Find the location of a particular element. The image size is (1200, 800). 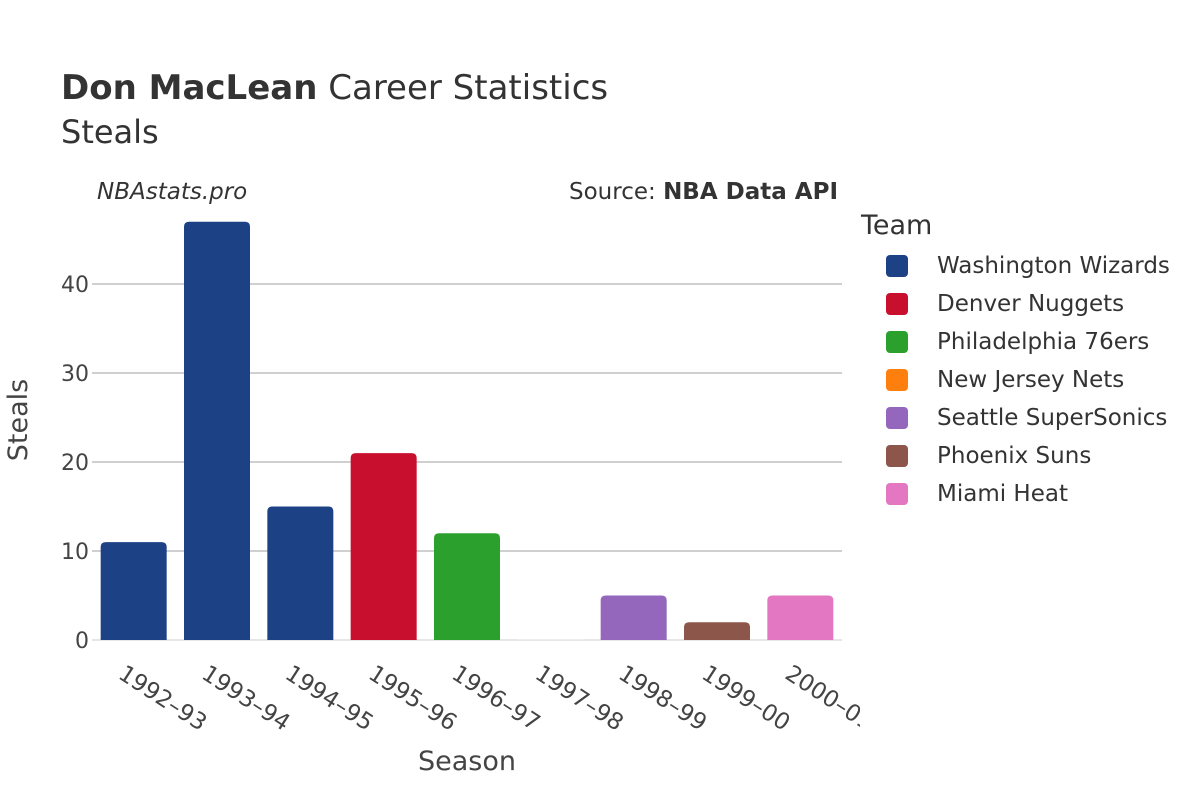

x-tick-label: 2000–01 is located at coordinates (820, 699).